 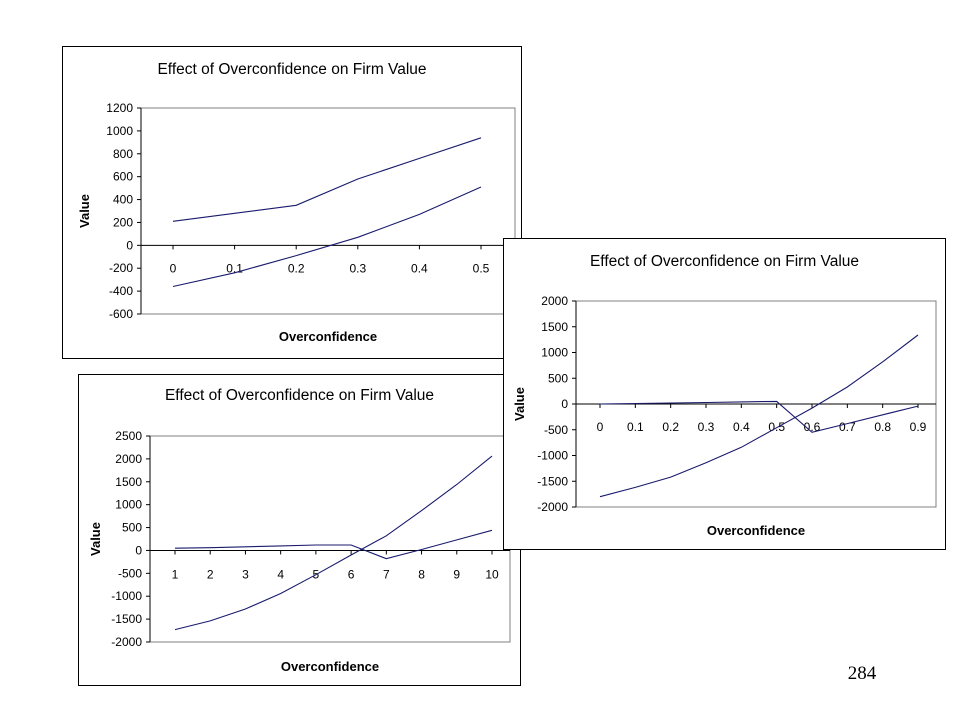 I want to click on chart2-x-tick-label: 4, so click(x=280, y=574).